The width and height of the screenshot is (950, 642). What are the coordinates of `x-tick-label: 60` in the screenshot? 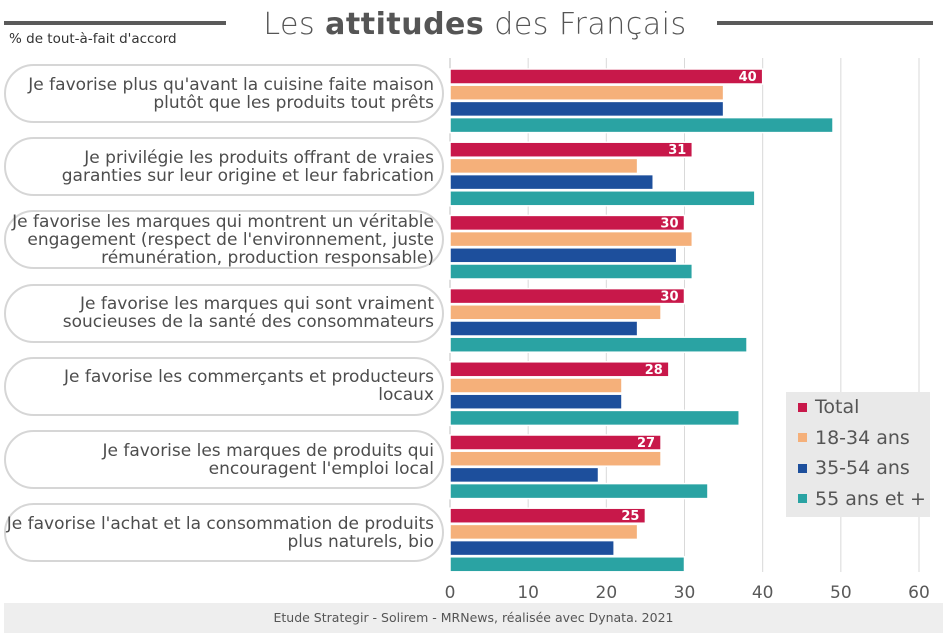 It's located at (919, 593).